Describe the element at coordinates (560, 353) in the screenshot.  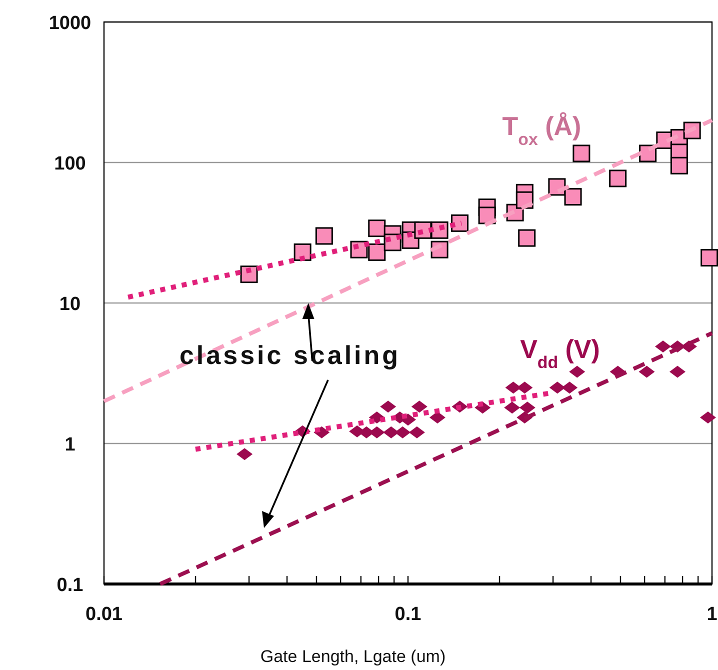
I see `series-label: V$_{dd}$ (V)` at that location.